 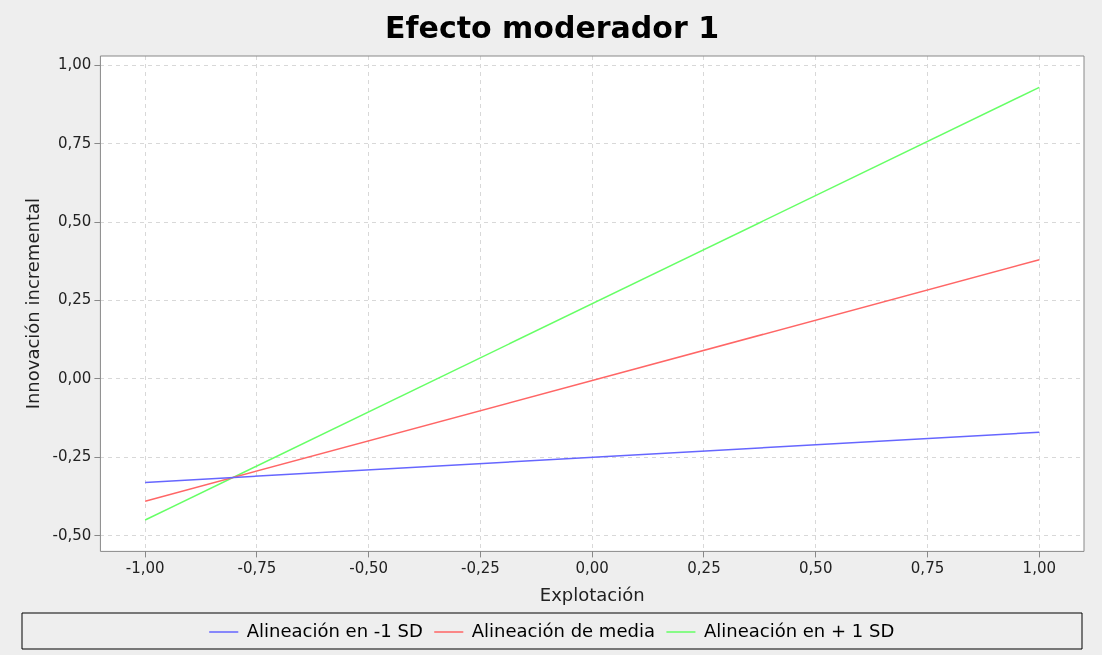 I want to click on y-tick-label: 0,25, so click(x=75, y=299).